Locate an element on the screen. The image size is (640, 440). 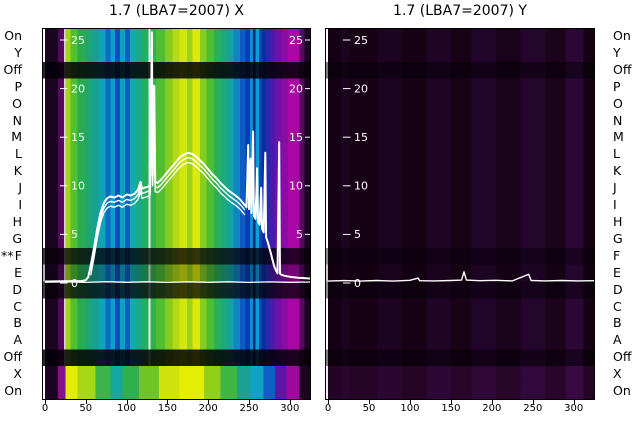
row-label-left-15: D is located at coordinates (17, 289).